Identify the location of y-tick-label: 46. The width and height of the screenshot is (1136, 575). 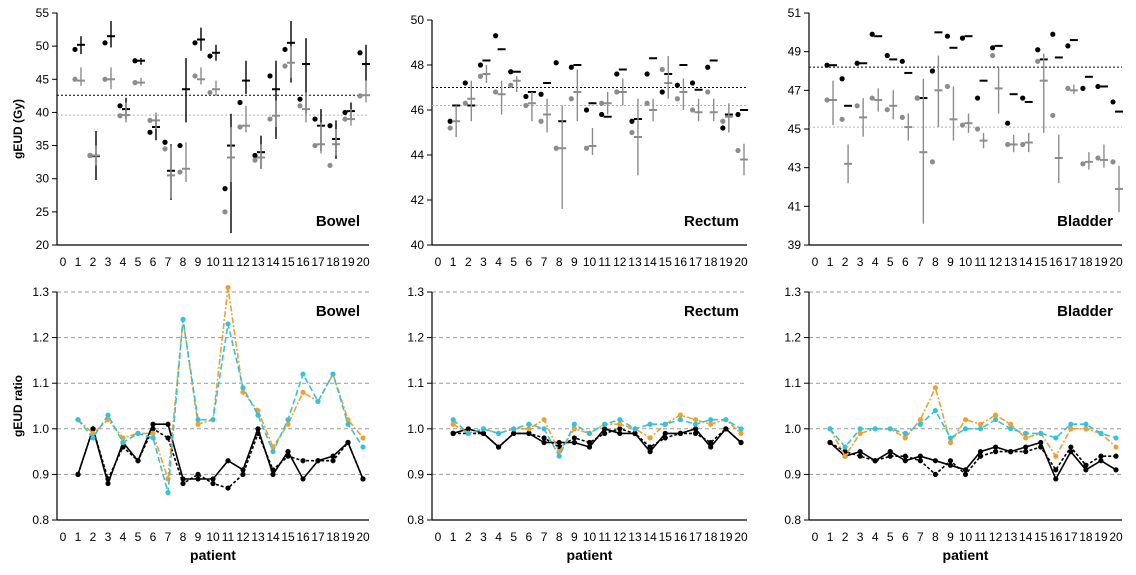
(418, 110).